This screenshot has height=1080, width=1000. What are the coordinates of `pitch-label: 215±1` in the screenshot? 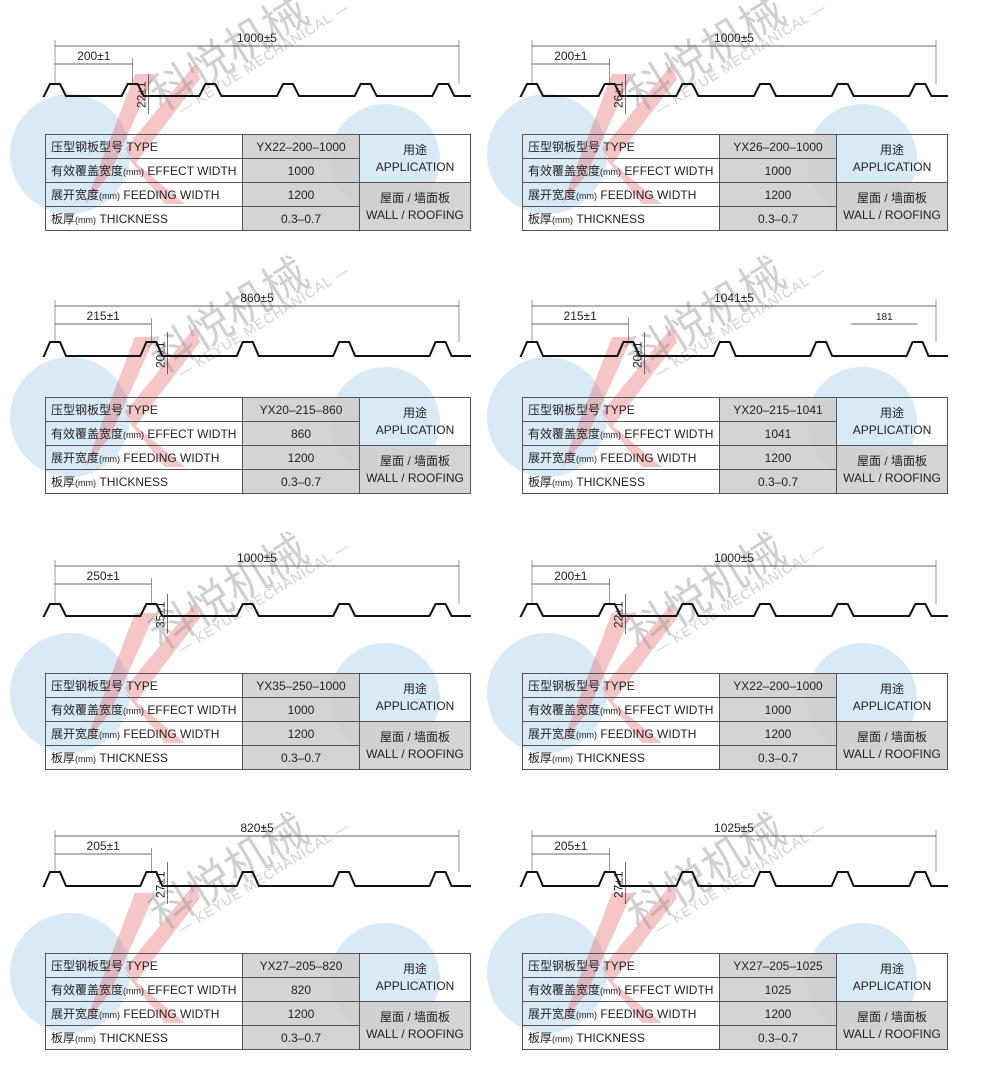 It's located at (581, 316).